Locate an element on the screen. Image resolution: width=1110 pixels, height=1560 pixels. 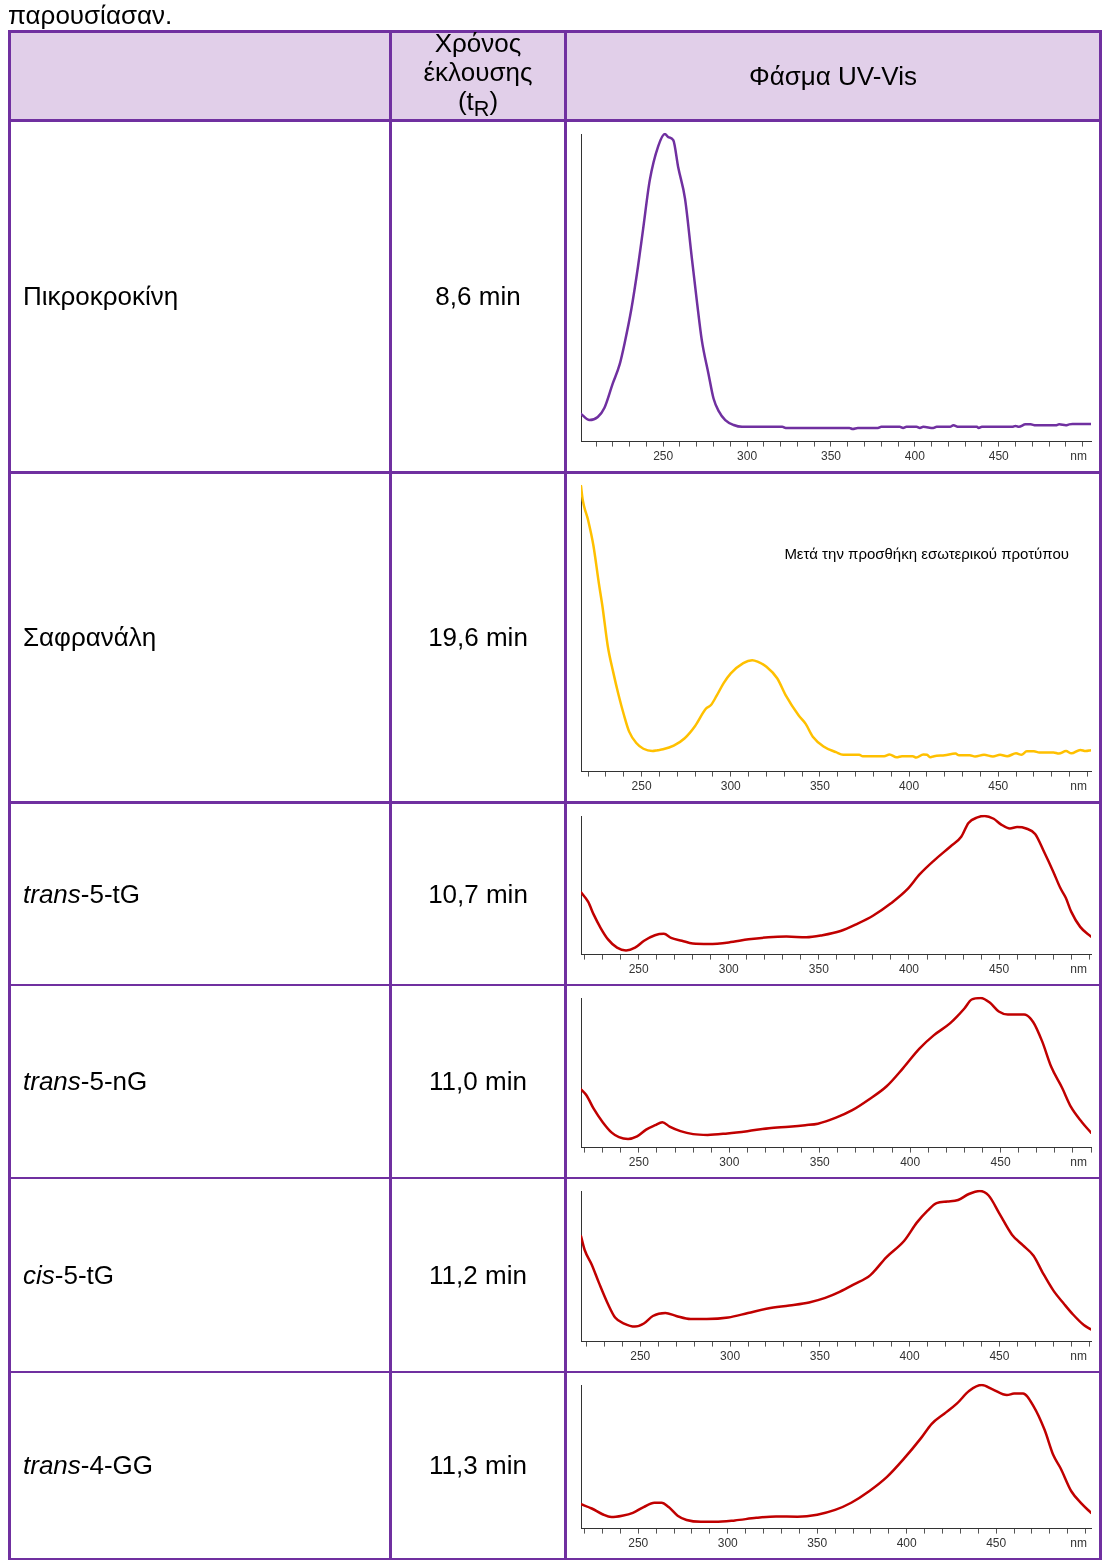
text: 11,2 min is located at coordinates (478, 1275).